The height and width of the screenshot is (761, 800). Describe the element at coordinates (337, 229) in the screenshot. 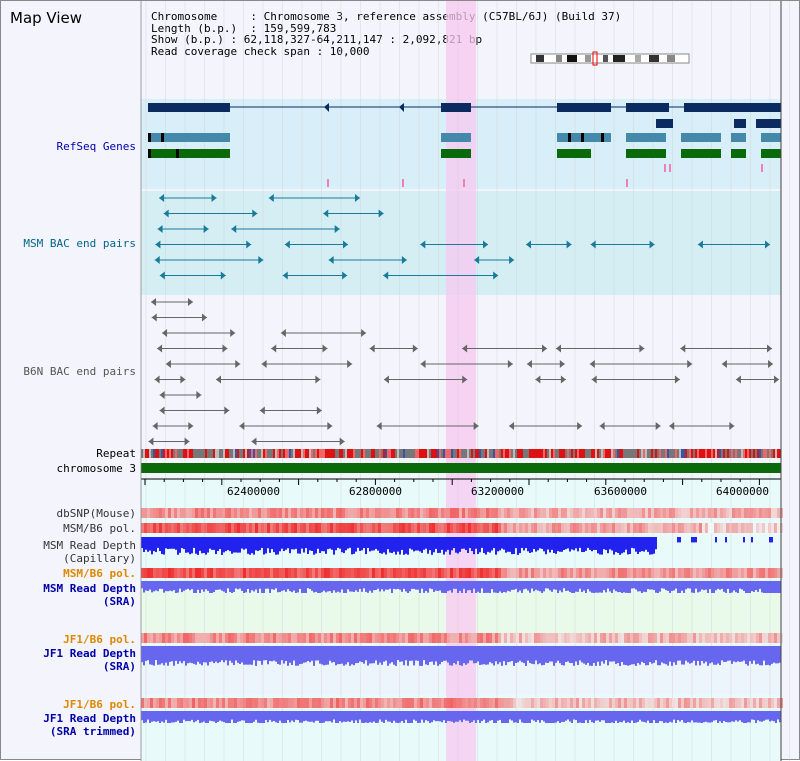

I see `msm-bac-pair-end` at that location.